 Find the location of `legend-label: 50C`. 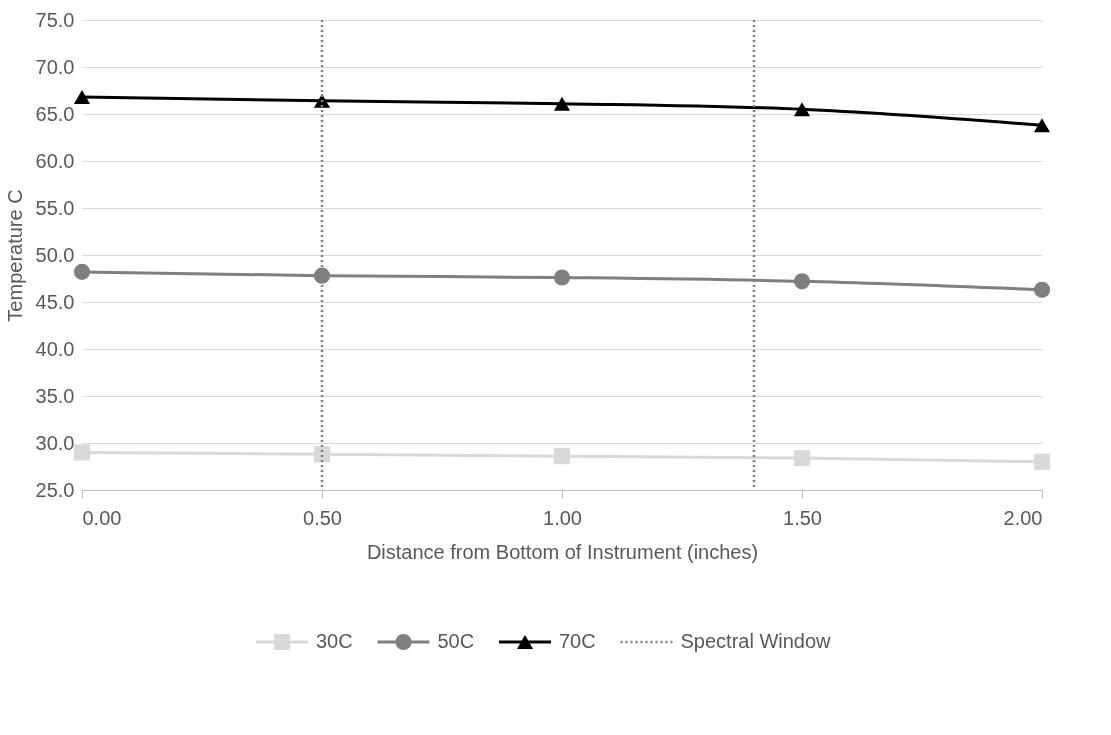

legend-label: 50C is located at coordinates (456, 641).